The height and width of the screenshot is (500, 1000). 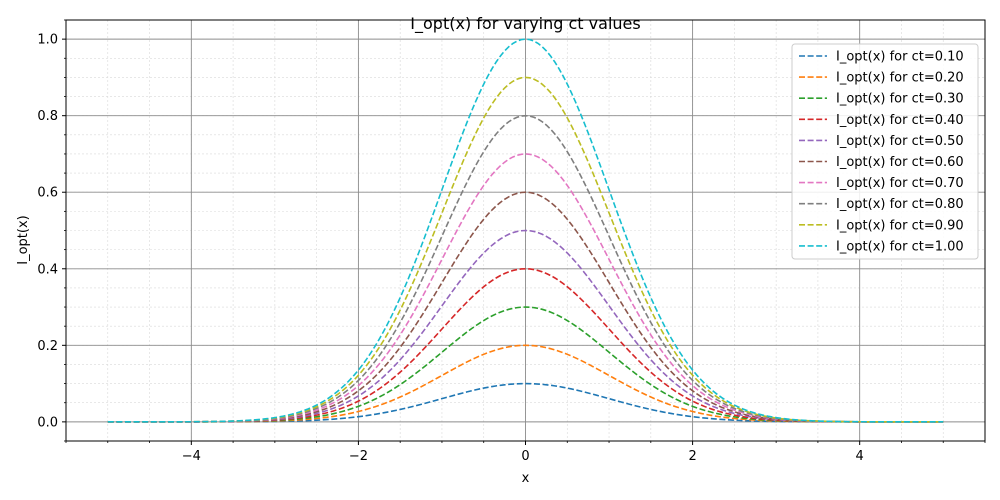 What do you see at coordinates (900, 183) in the screenshot?
I see `legend-label: I_opt(x) for ct=0.70` at bounding box center [900, 183].